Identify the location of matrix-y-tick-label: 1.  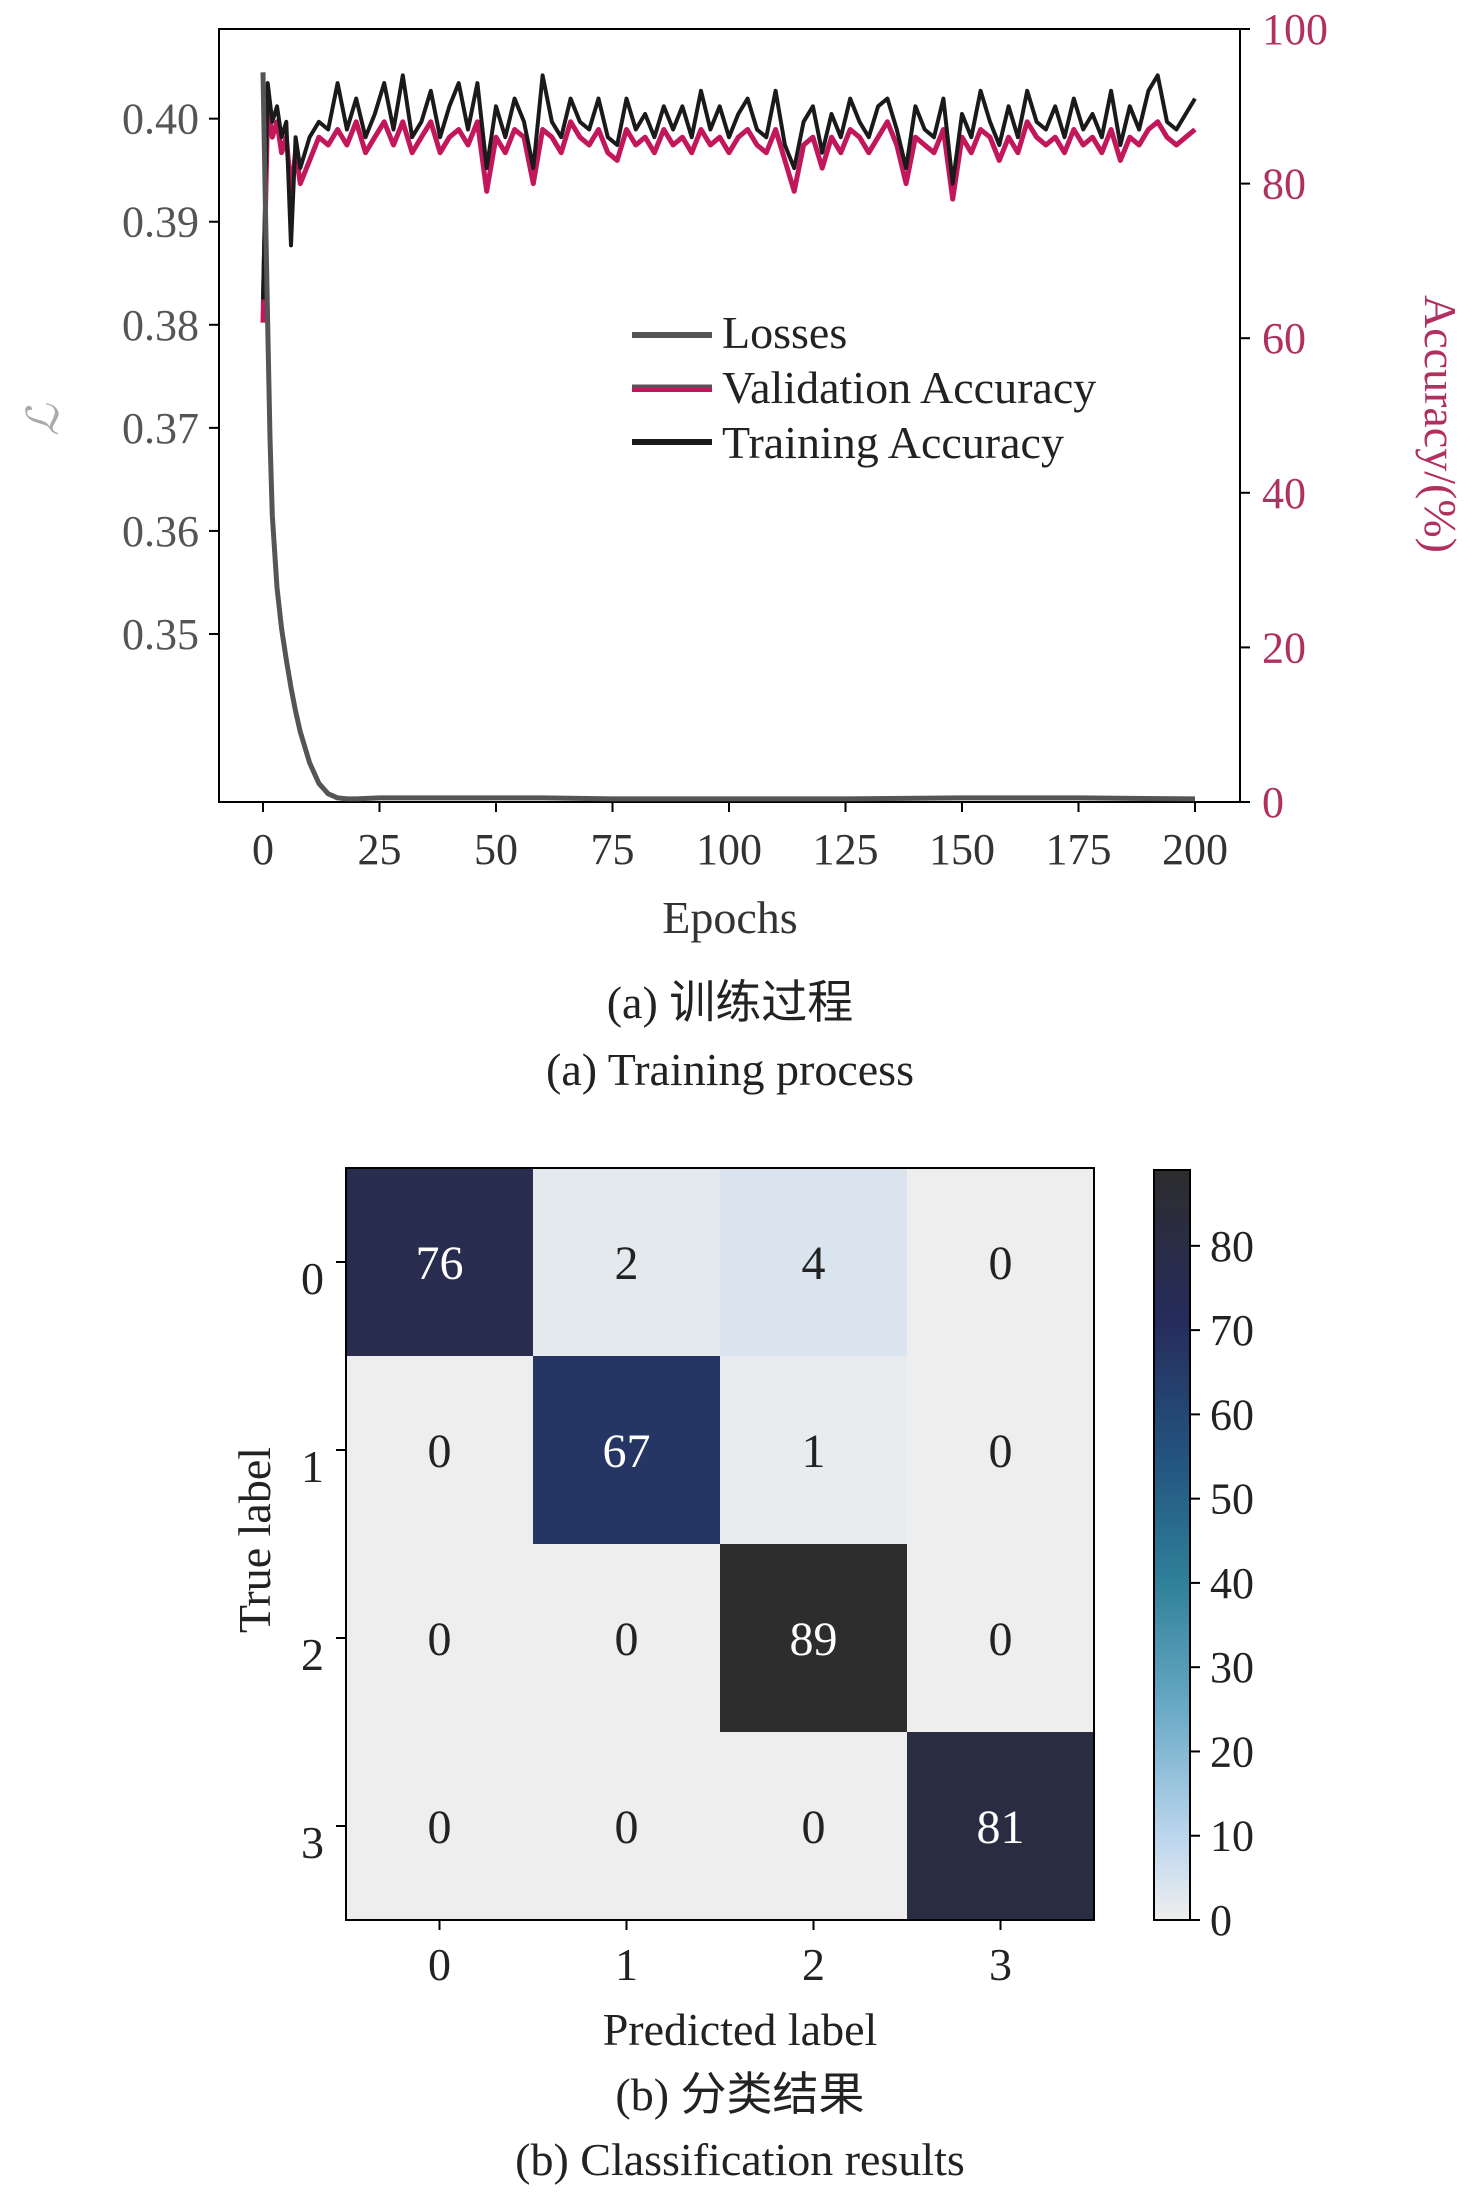
(312, 1466).